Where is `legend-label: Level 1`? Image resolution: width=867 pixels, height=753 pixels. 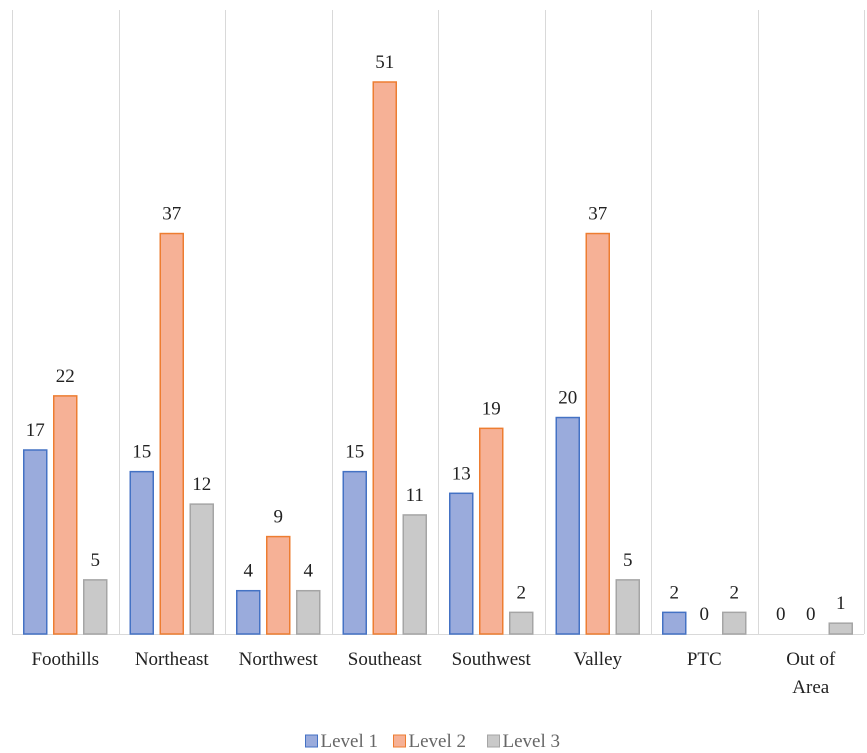
legend-label: Level 1 is located at coordinates (350, 741).